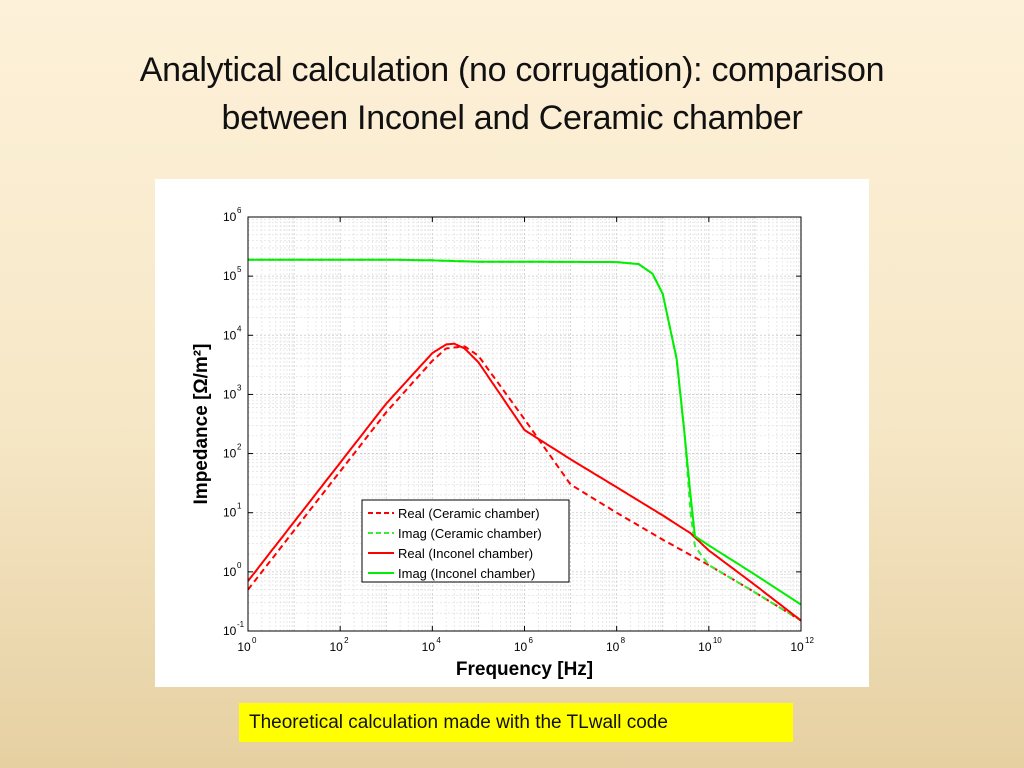 The width and height of the screenshot is (1024, 768). I want to click on y-axis-label-text: Impedance [Ω/m²], so click(201, 424).